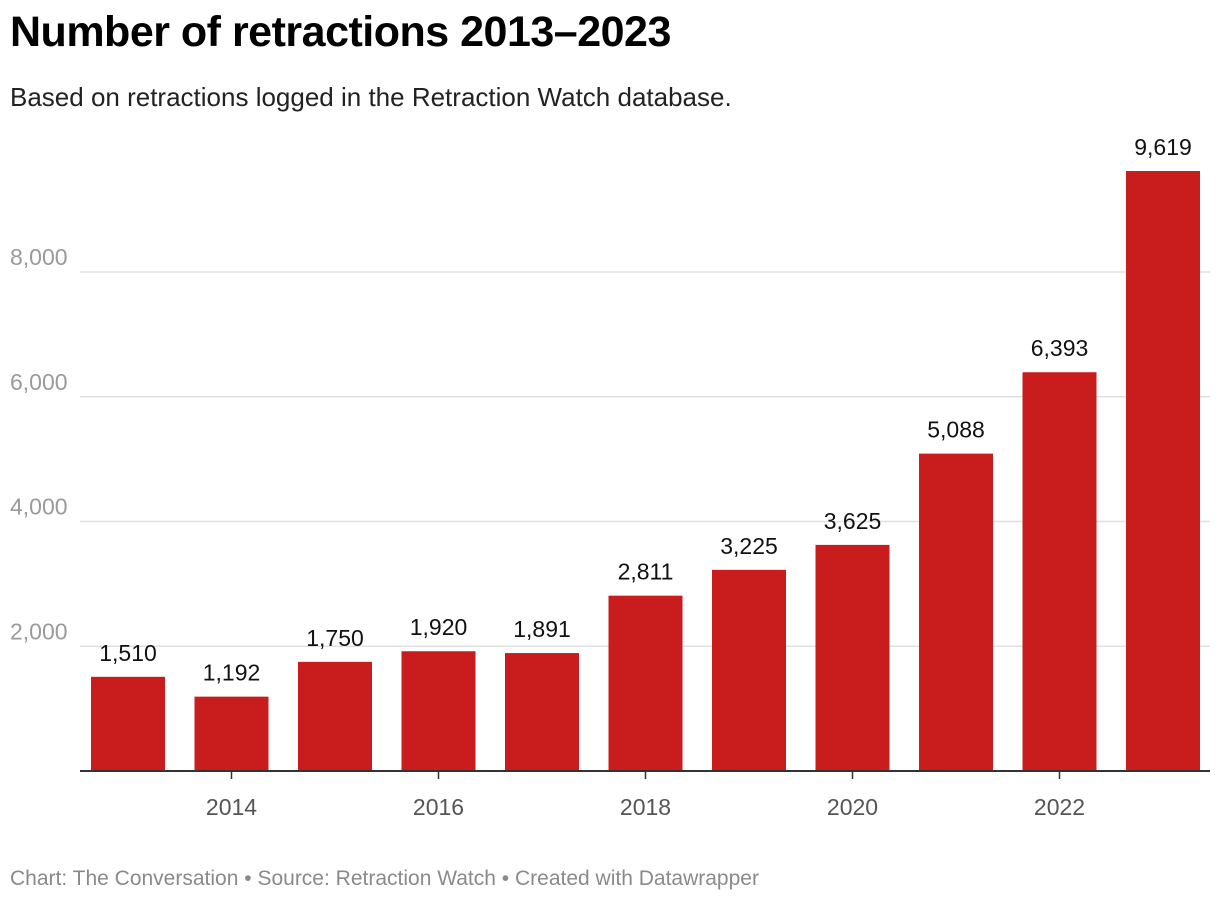 The height and width of the screenshot is (904, 1220). I want to click on data-label-2015: 1,750, so click(335, 638).